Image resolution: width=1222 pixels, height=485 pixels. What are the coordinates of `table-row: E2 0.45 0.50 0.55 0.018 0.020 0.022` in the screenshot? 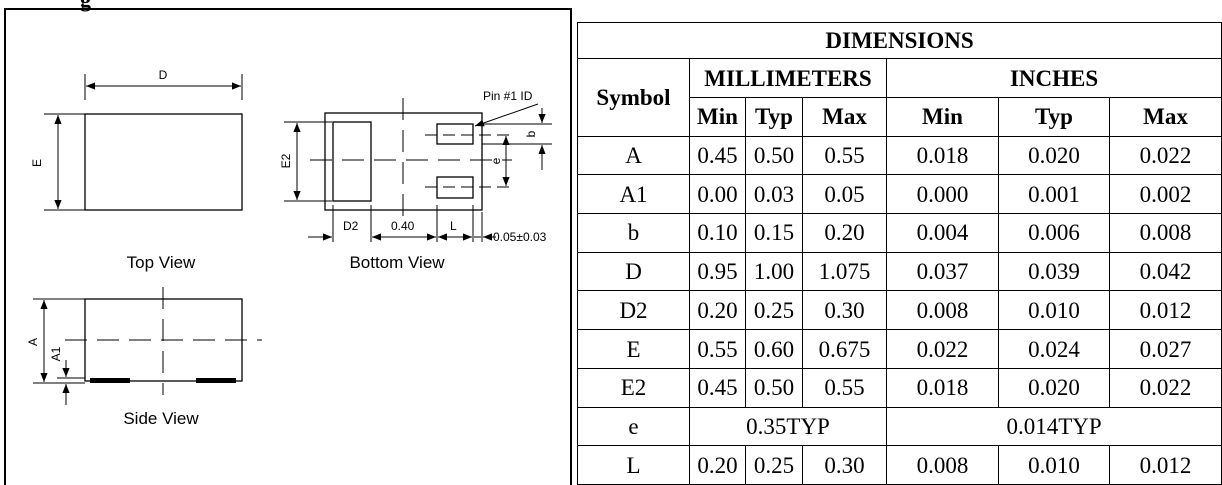 It's located at (899, 387).